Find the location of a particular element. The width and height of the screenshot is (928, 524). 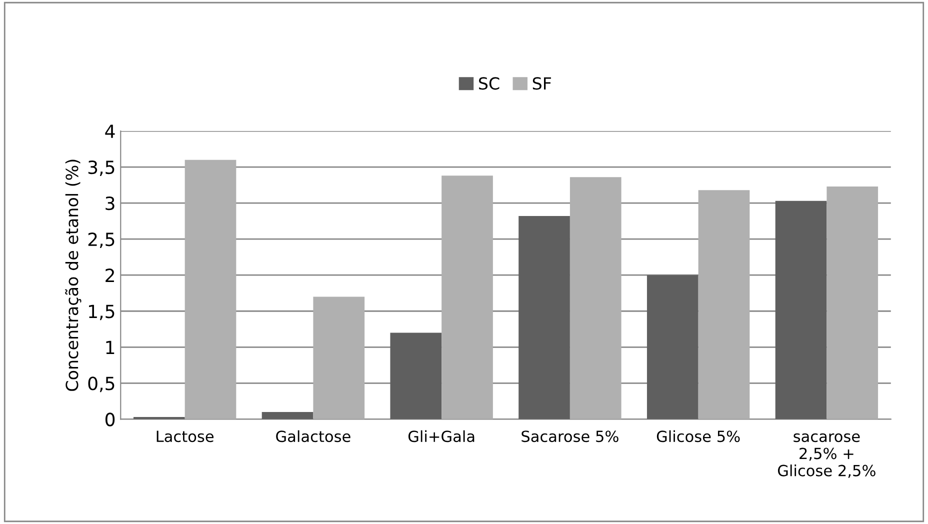

y-tick-label: 2 is located at coordinates (110, 275).